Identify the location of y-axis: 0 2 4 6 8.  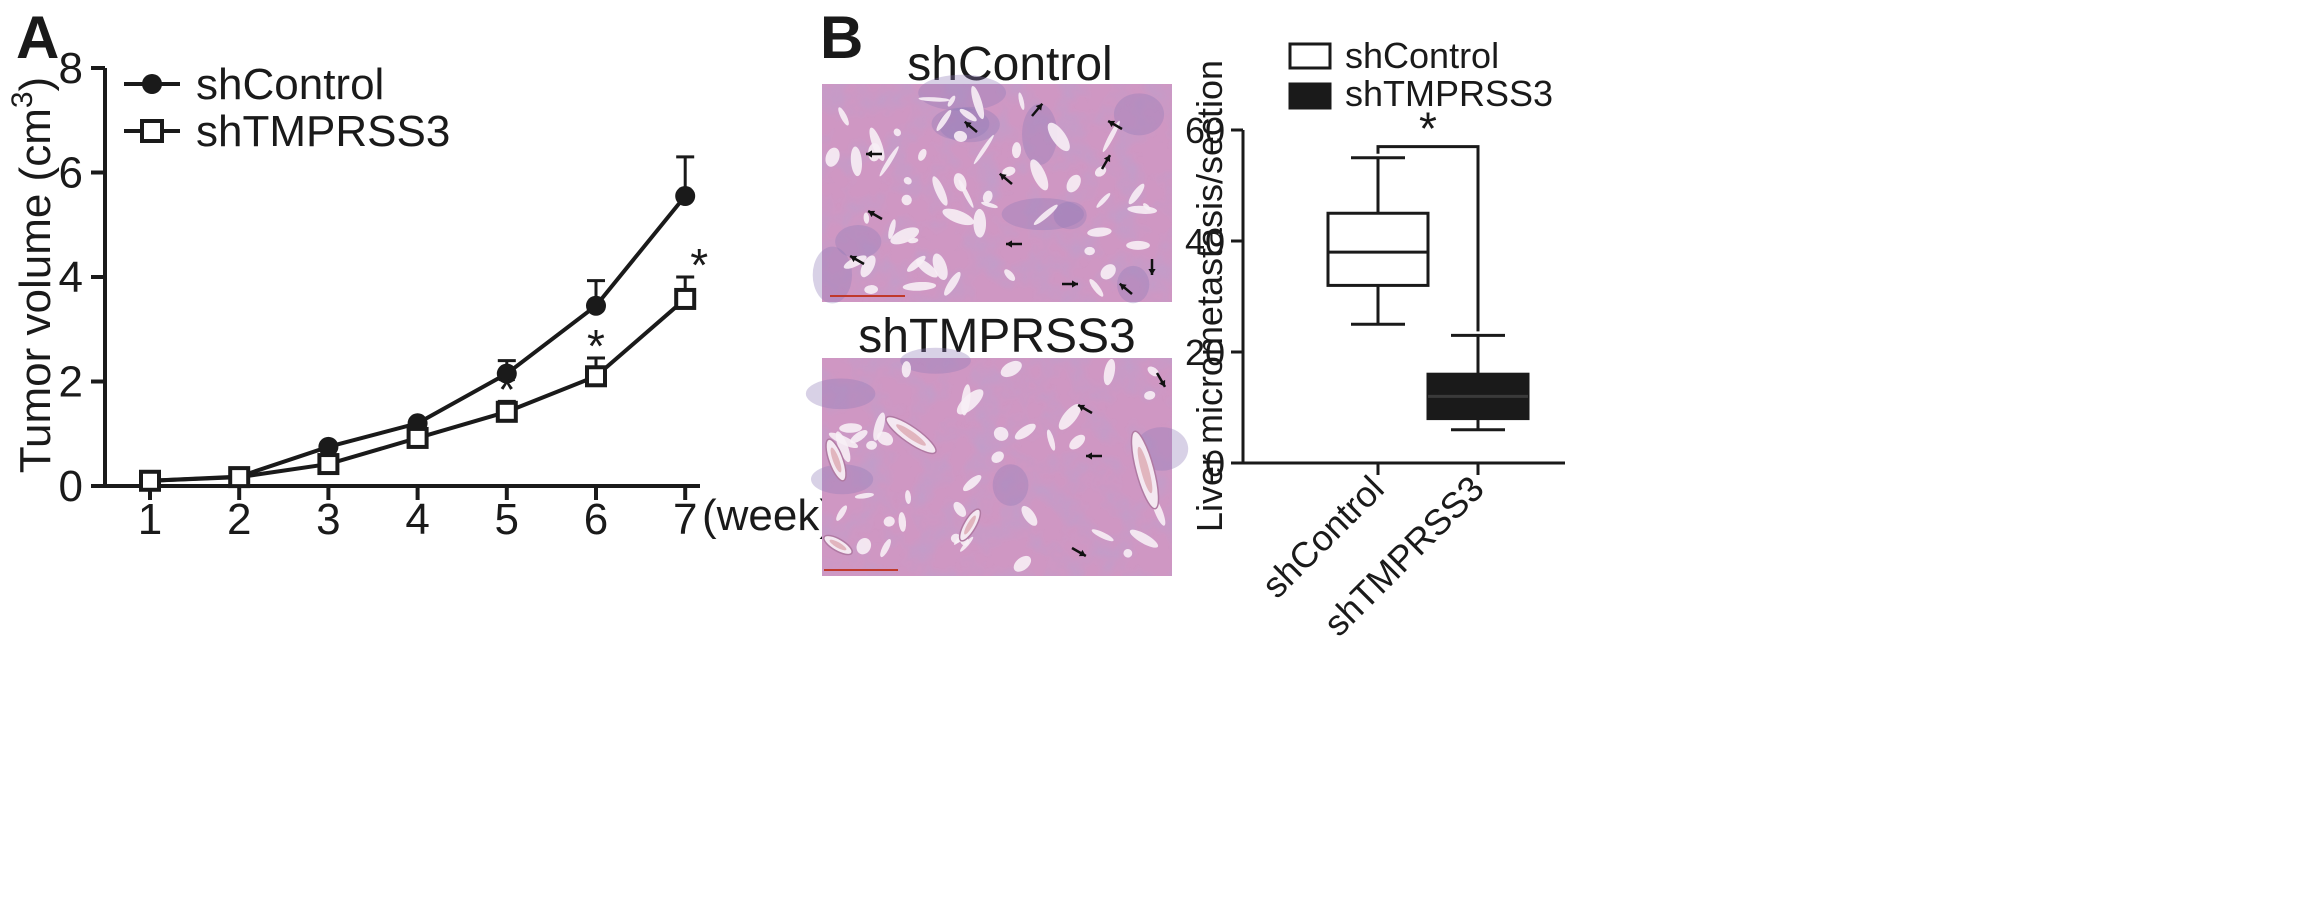
(83, 277).